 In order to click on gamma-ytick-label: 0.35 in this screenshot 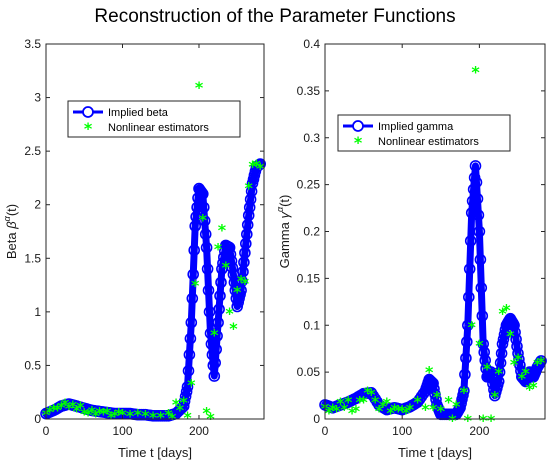, I will do `click(309, 91)`.